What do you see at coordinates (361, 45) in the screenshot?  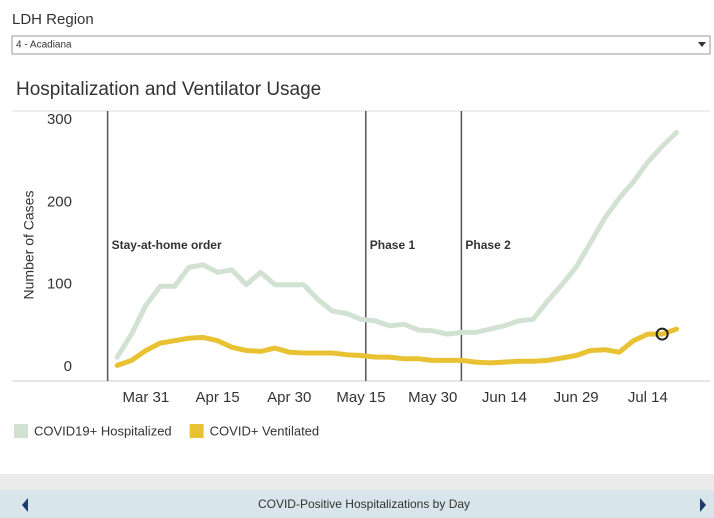 I see `filter-select` at bounding box center [361, 45].